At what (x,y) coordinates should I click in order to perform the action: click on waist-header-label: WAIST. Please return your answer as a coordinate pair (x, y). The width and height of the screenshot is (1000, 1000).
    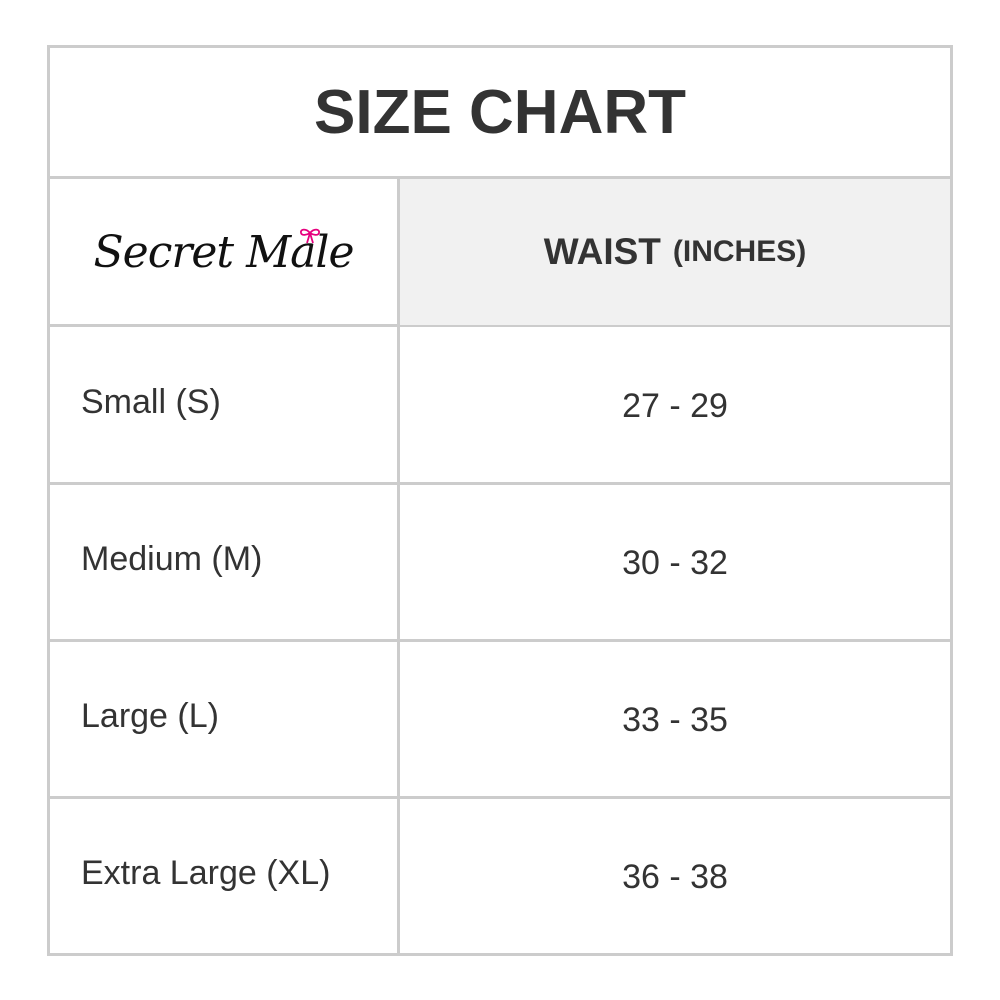
    Looking at the image, I should click on (602, 251).